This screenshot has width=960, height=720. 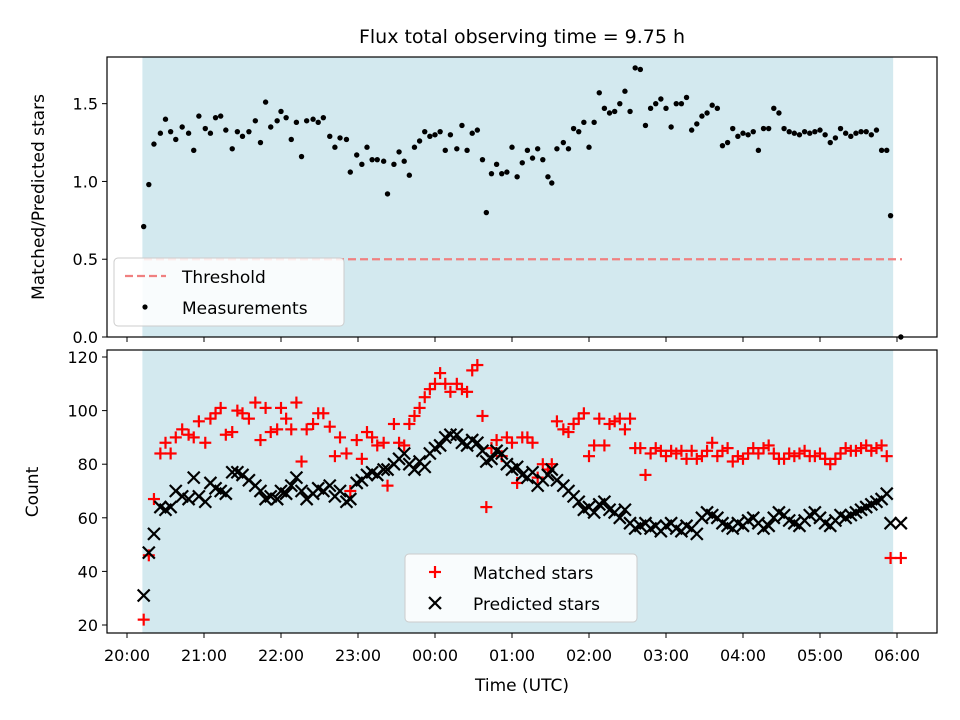 I want to click on legend-predicted-label: Predicted stars, so click(x=536, y=605).